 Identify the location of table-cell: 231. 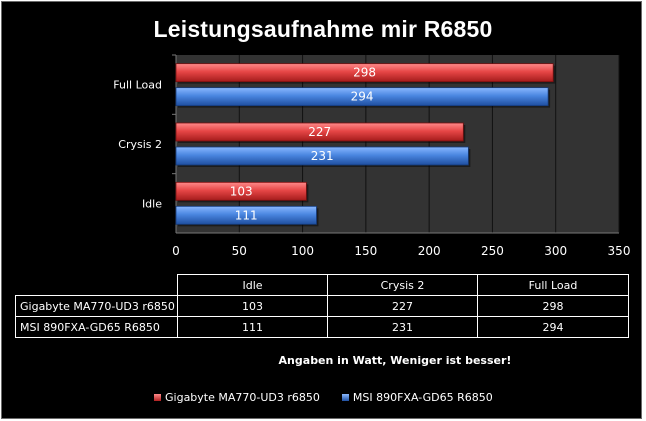
(402, 327).